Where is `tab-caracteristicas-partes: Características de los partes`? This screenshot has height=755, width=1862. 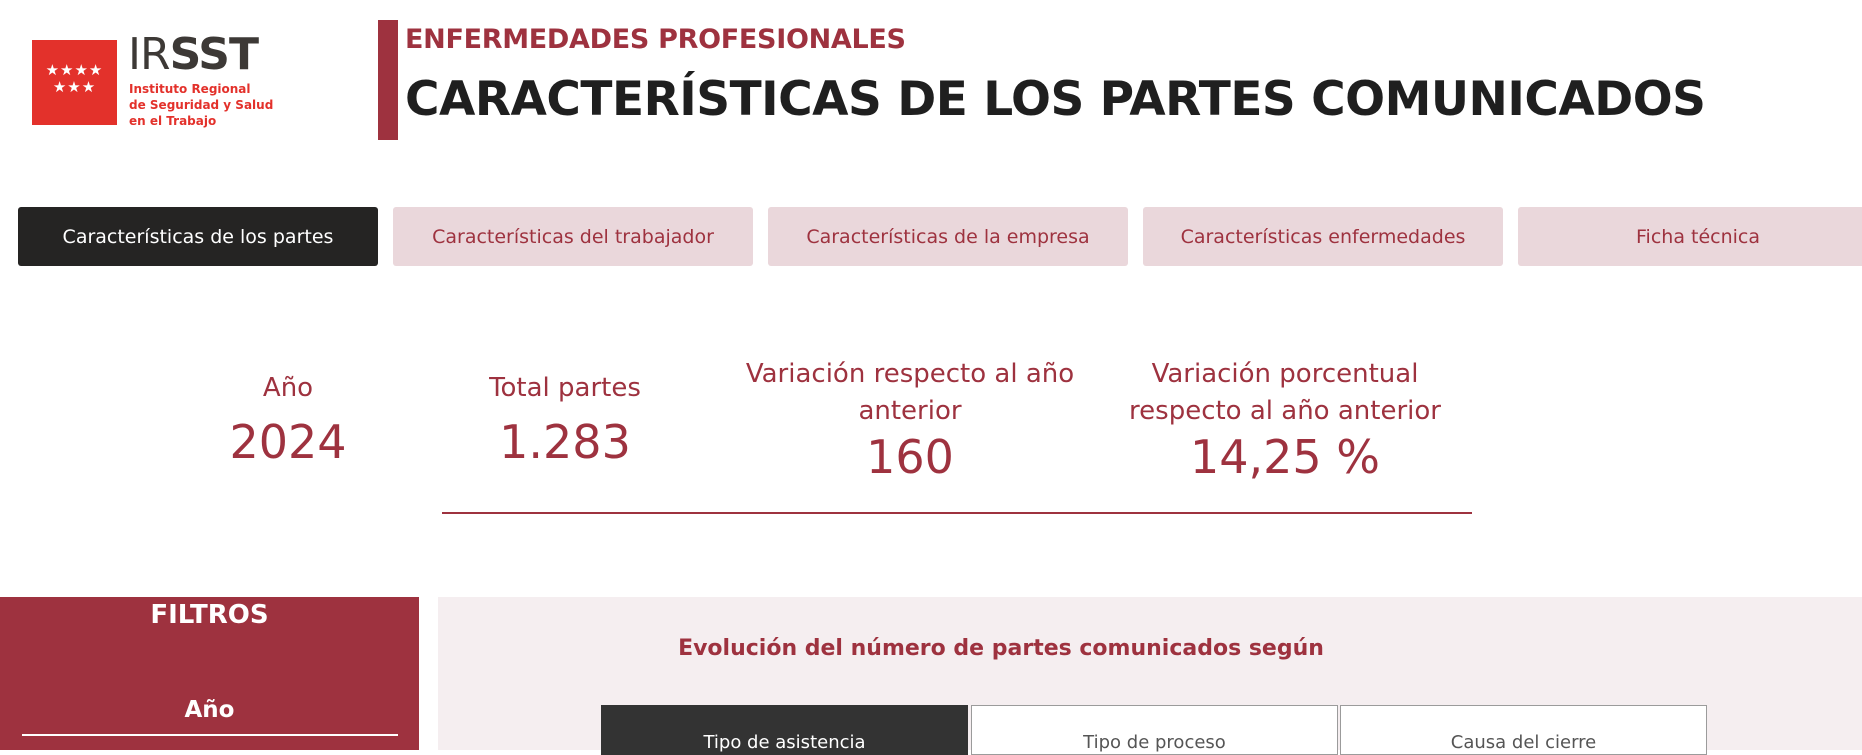 tab-caracteristicas-partes: Características de los partes is located at coordinates (198, 236).